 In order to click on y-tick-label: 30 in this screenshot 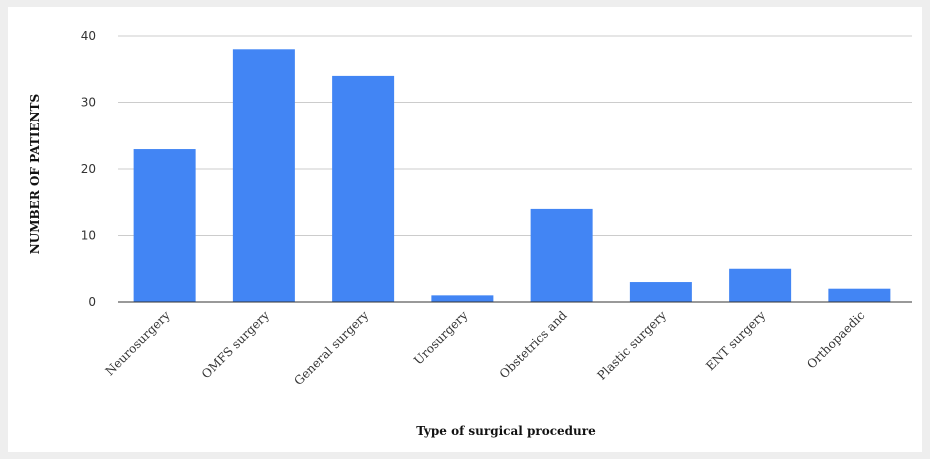, I will do `click(88, 103)`.